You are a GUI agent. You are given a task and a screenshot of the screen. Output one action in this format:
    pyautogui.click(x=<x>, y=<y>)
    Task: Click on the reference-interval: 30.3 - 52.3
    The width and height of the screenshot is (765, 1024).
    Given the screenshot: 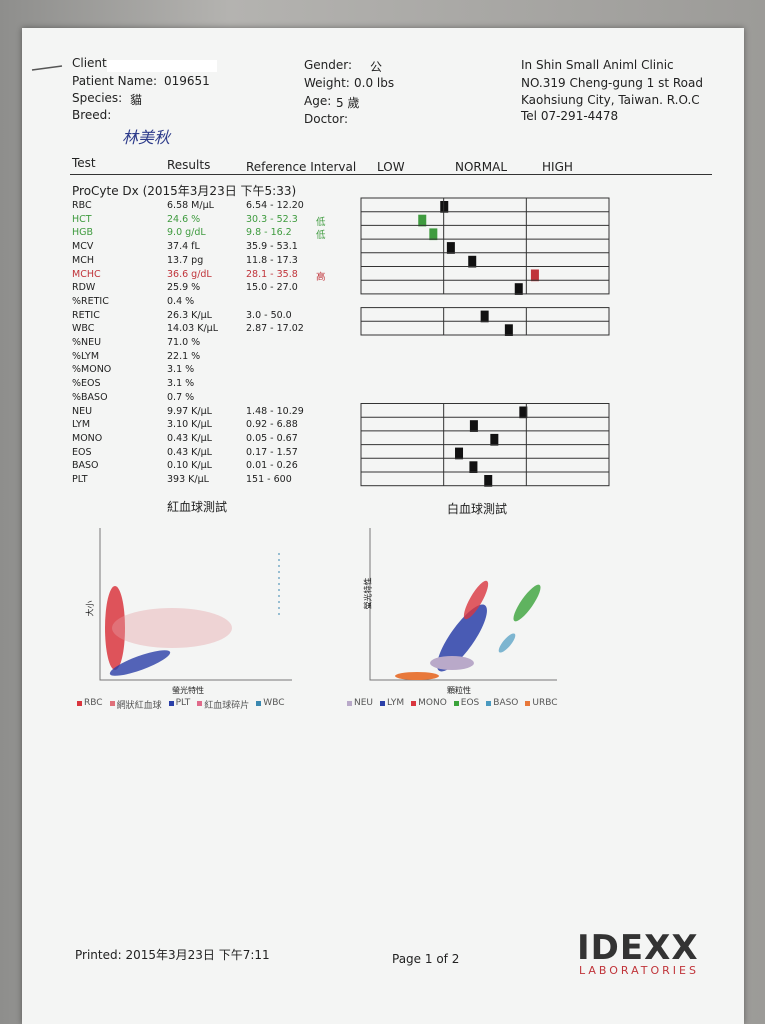 What is the action you would take?
    pyautogui.click(x=272, y=219)
    